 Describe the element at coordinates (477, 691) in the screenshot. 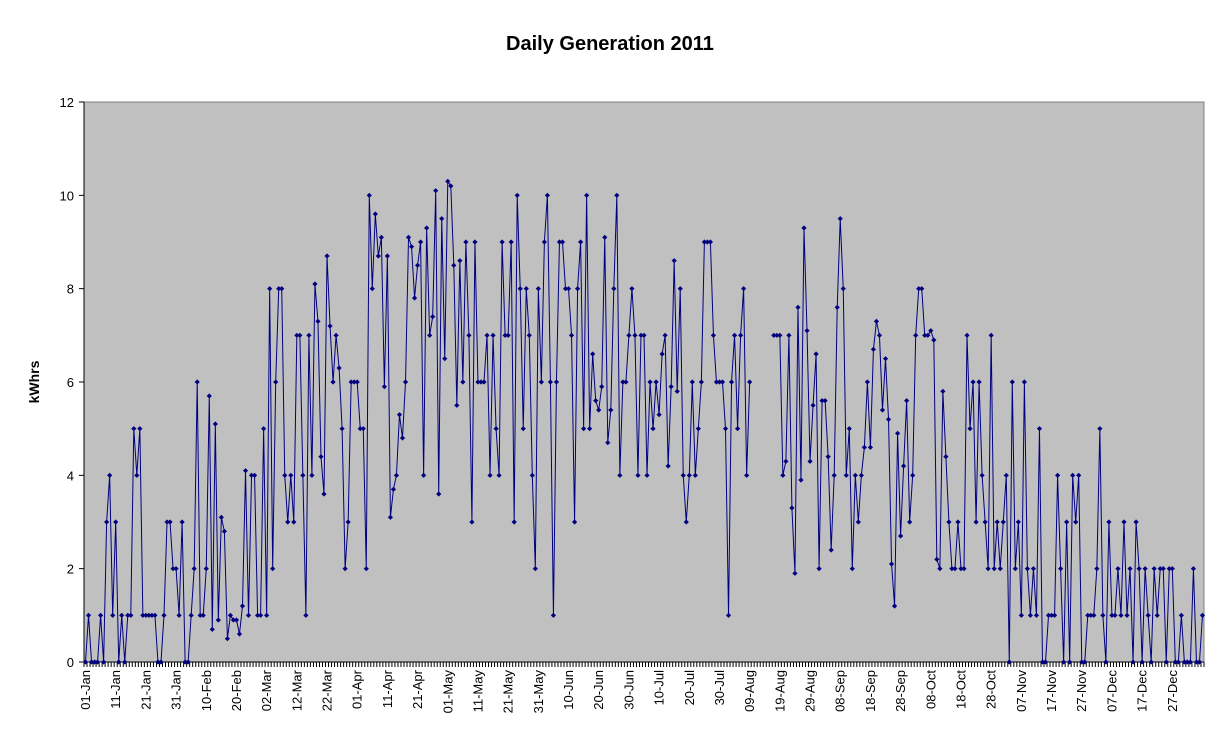

I see `x-tick-label: 11-May` at that location.